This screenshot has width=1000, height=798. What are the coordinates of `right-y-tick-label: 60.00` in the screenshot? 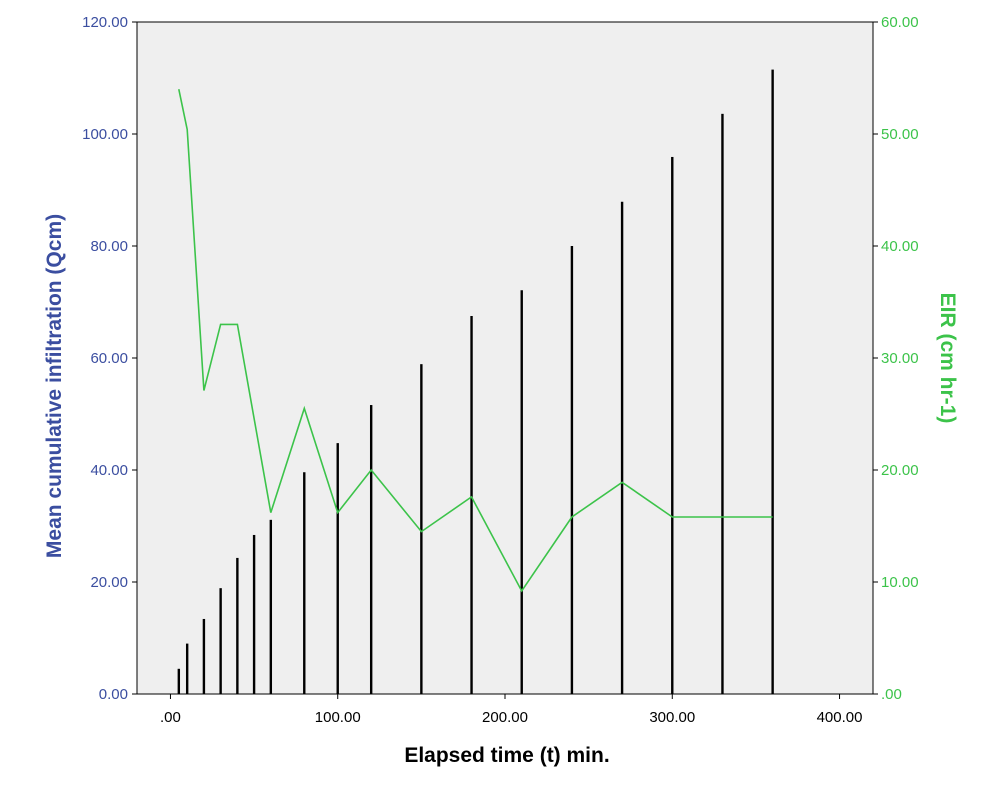 It's located at (900, 22).